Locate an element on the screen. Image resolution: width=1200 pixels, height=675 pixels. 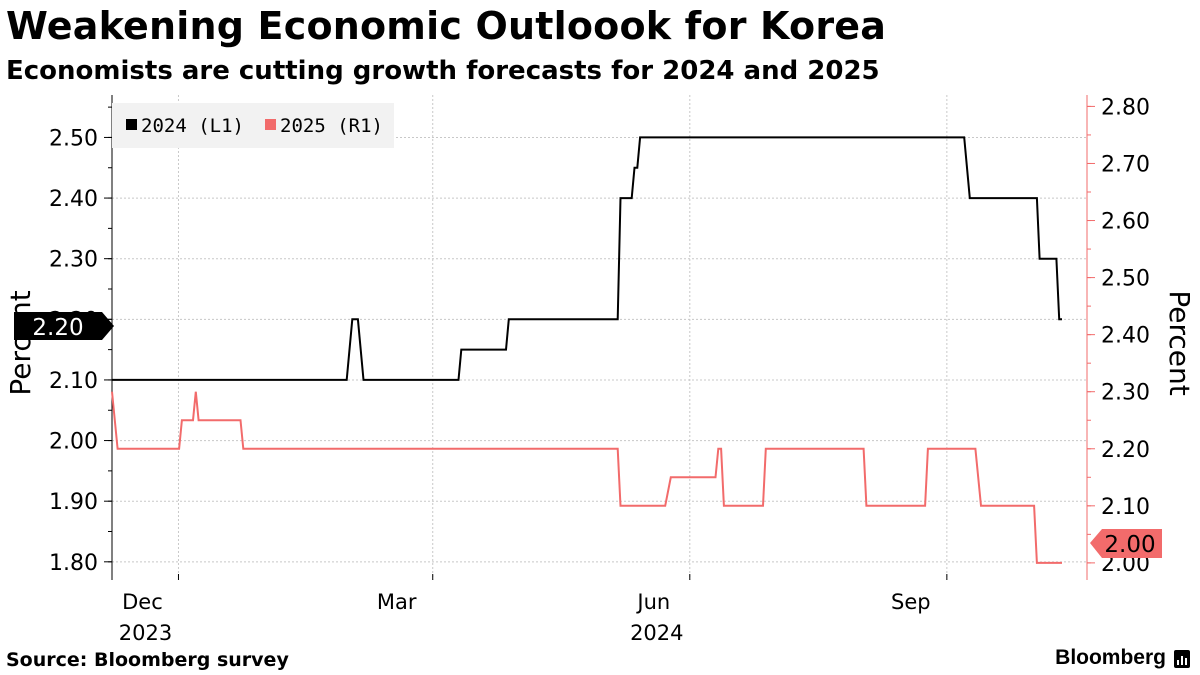
x-tick-sublabel-0: 2023 is located at coordinates (145, 633).